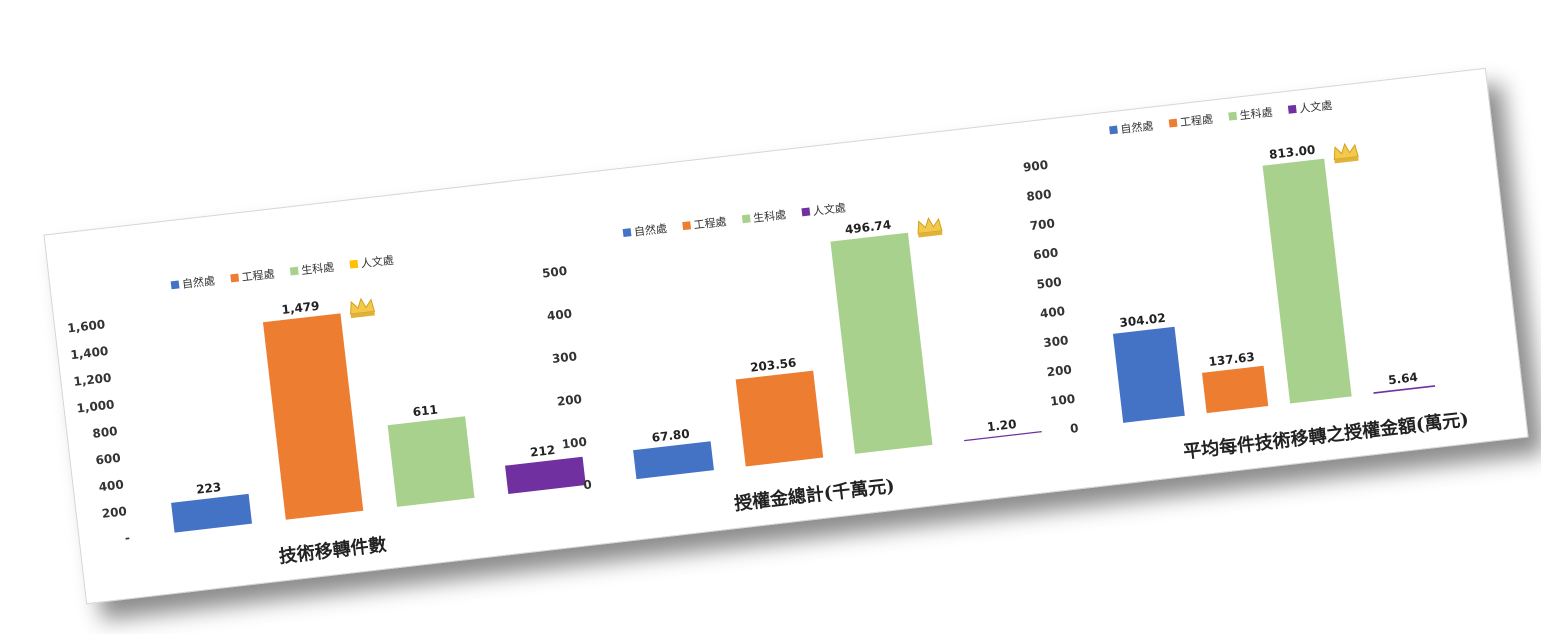  I want to click on data-label: 67.80, so click(670, 436).